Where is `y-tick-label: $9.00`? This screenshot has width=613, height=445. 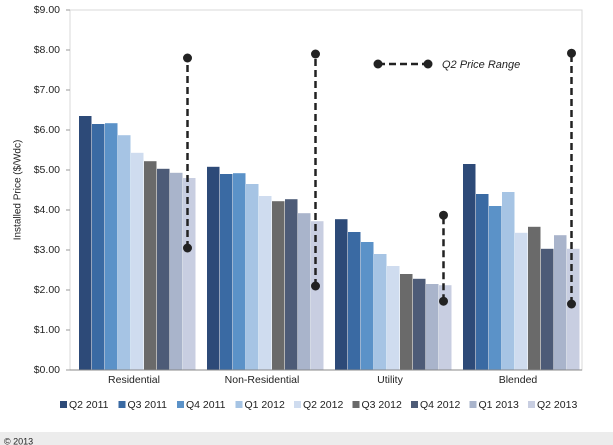
y-tick-label: $9.00 is located at coordinates (47, 10).